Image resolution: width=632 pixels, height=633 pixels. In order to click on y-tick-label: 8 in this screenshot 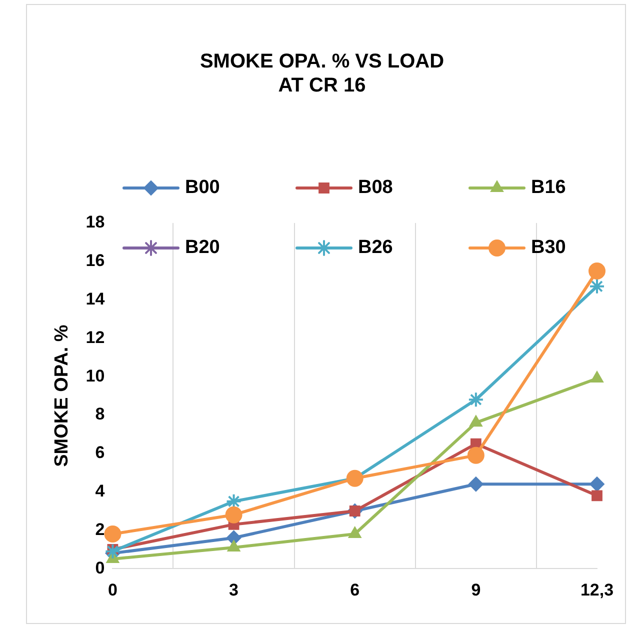, I will do `click(100, 414)`.